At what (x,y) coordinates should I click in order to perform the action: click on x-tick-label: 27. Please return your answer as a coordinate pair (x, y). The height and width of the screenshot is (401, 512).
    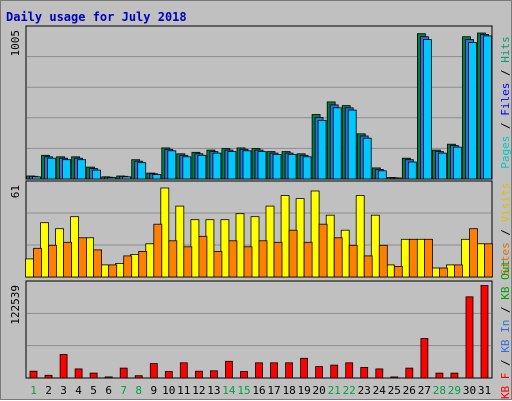
    Looking at the image, I should click on (424, 390).